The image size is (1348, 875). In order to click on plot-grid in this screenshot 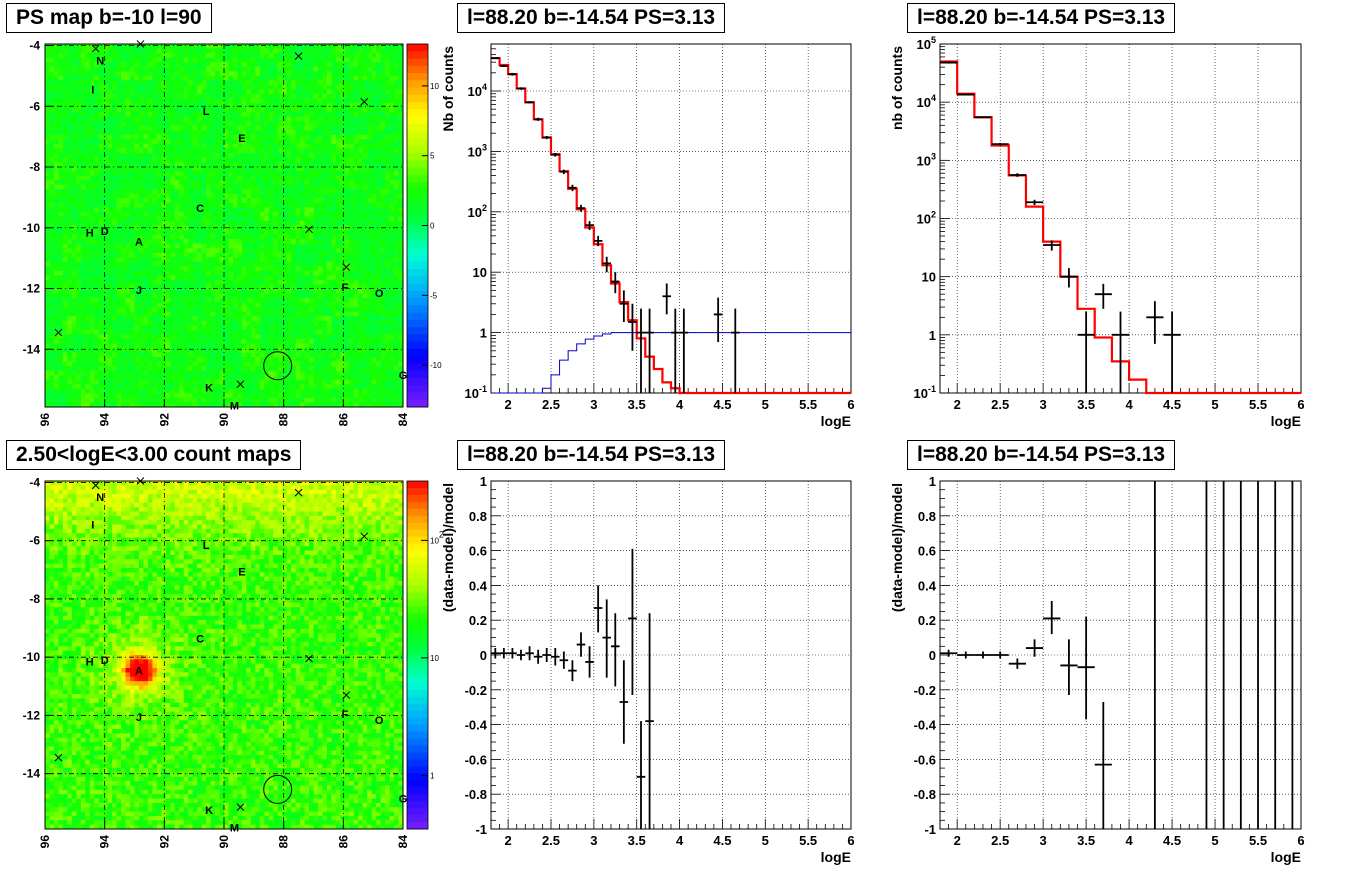, I will do `click(671, 219)`.